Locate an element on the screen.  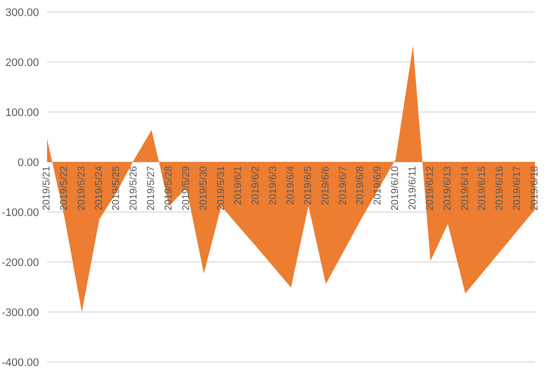
x-tick-label: 2019/5/23 is located at coordinates (82, 188).